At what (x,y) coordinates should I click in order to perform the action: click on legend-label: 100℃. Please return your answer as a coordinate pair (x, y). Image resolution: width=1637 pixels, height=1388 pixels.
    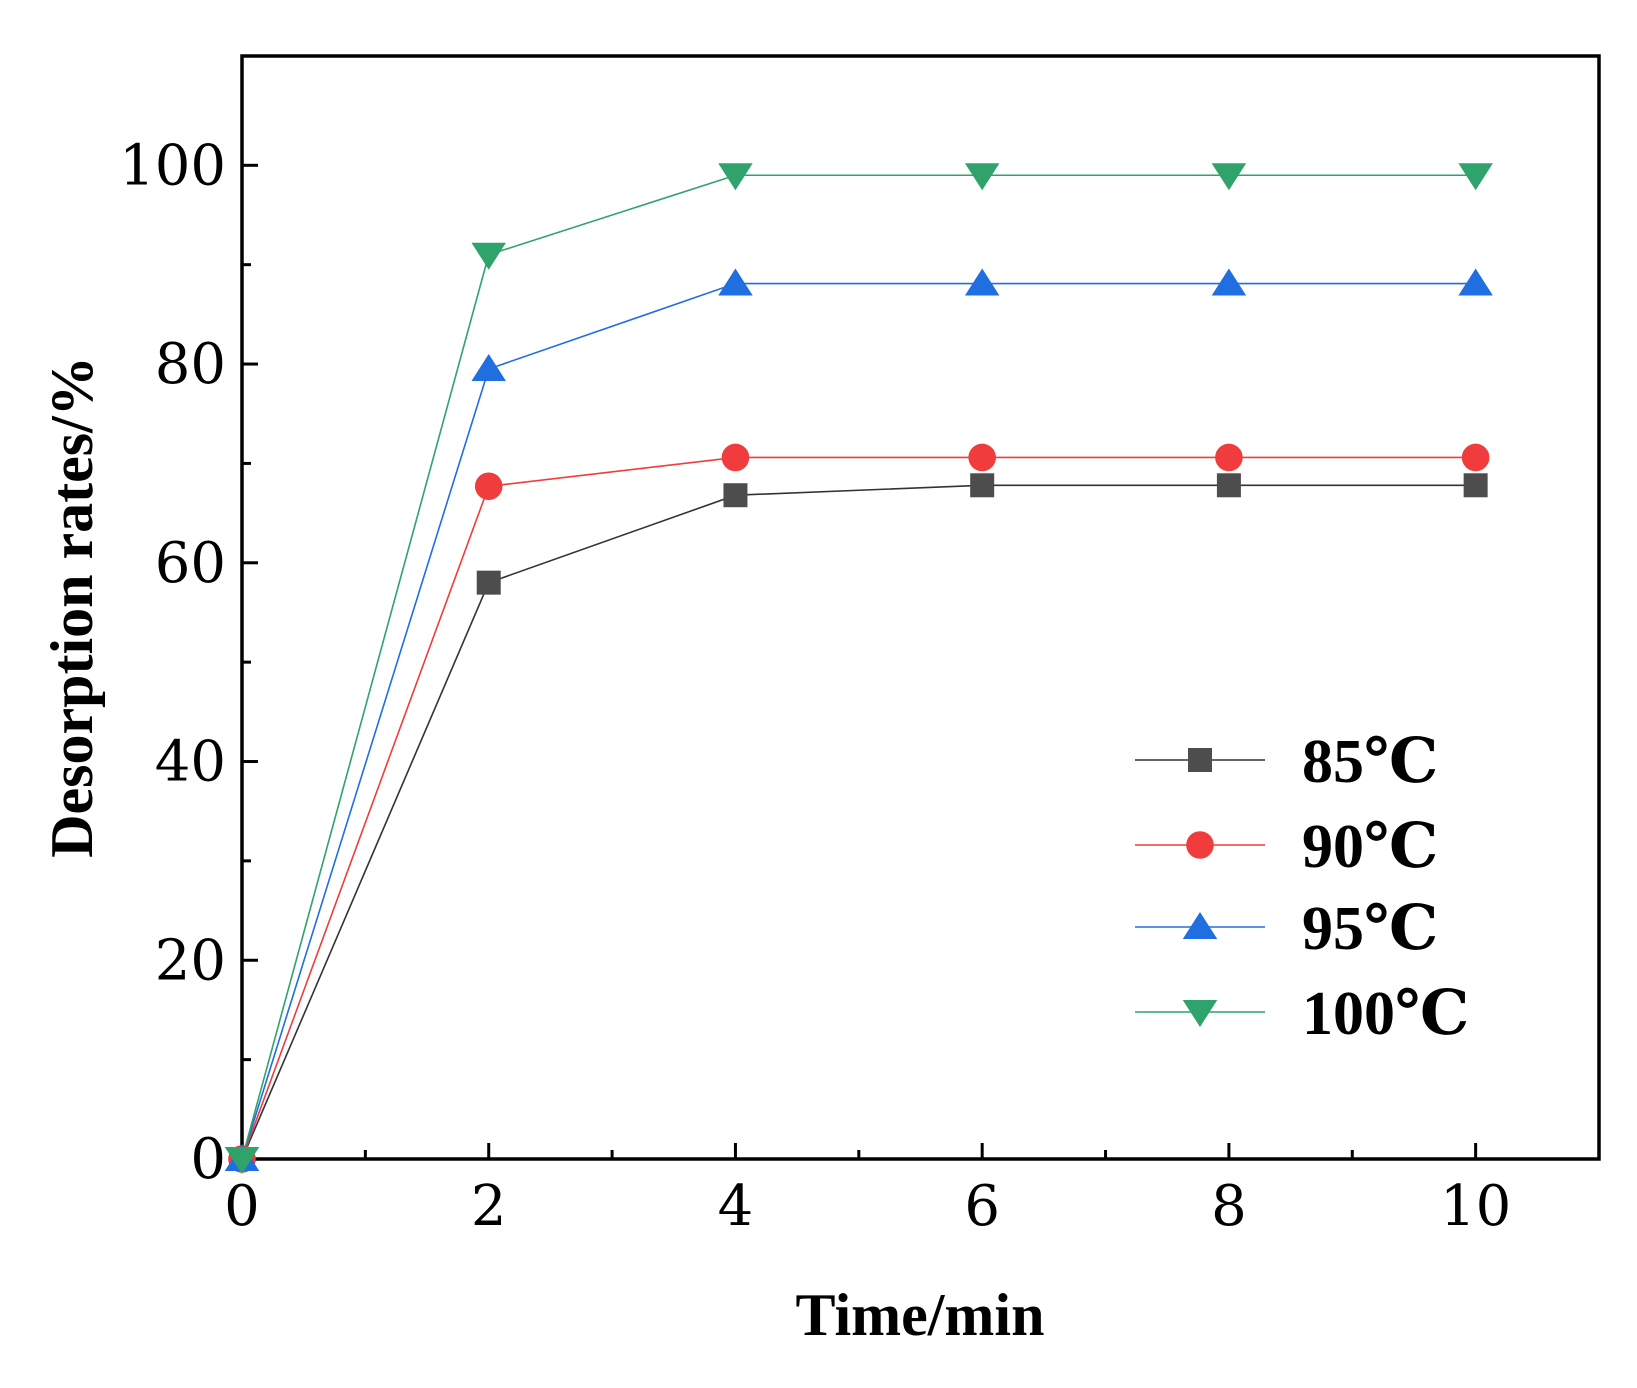
    Looking at the image, I should click on (1385, 1014).